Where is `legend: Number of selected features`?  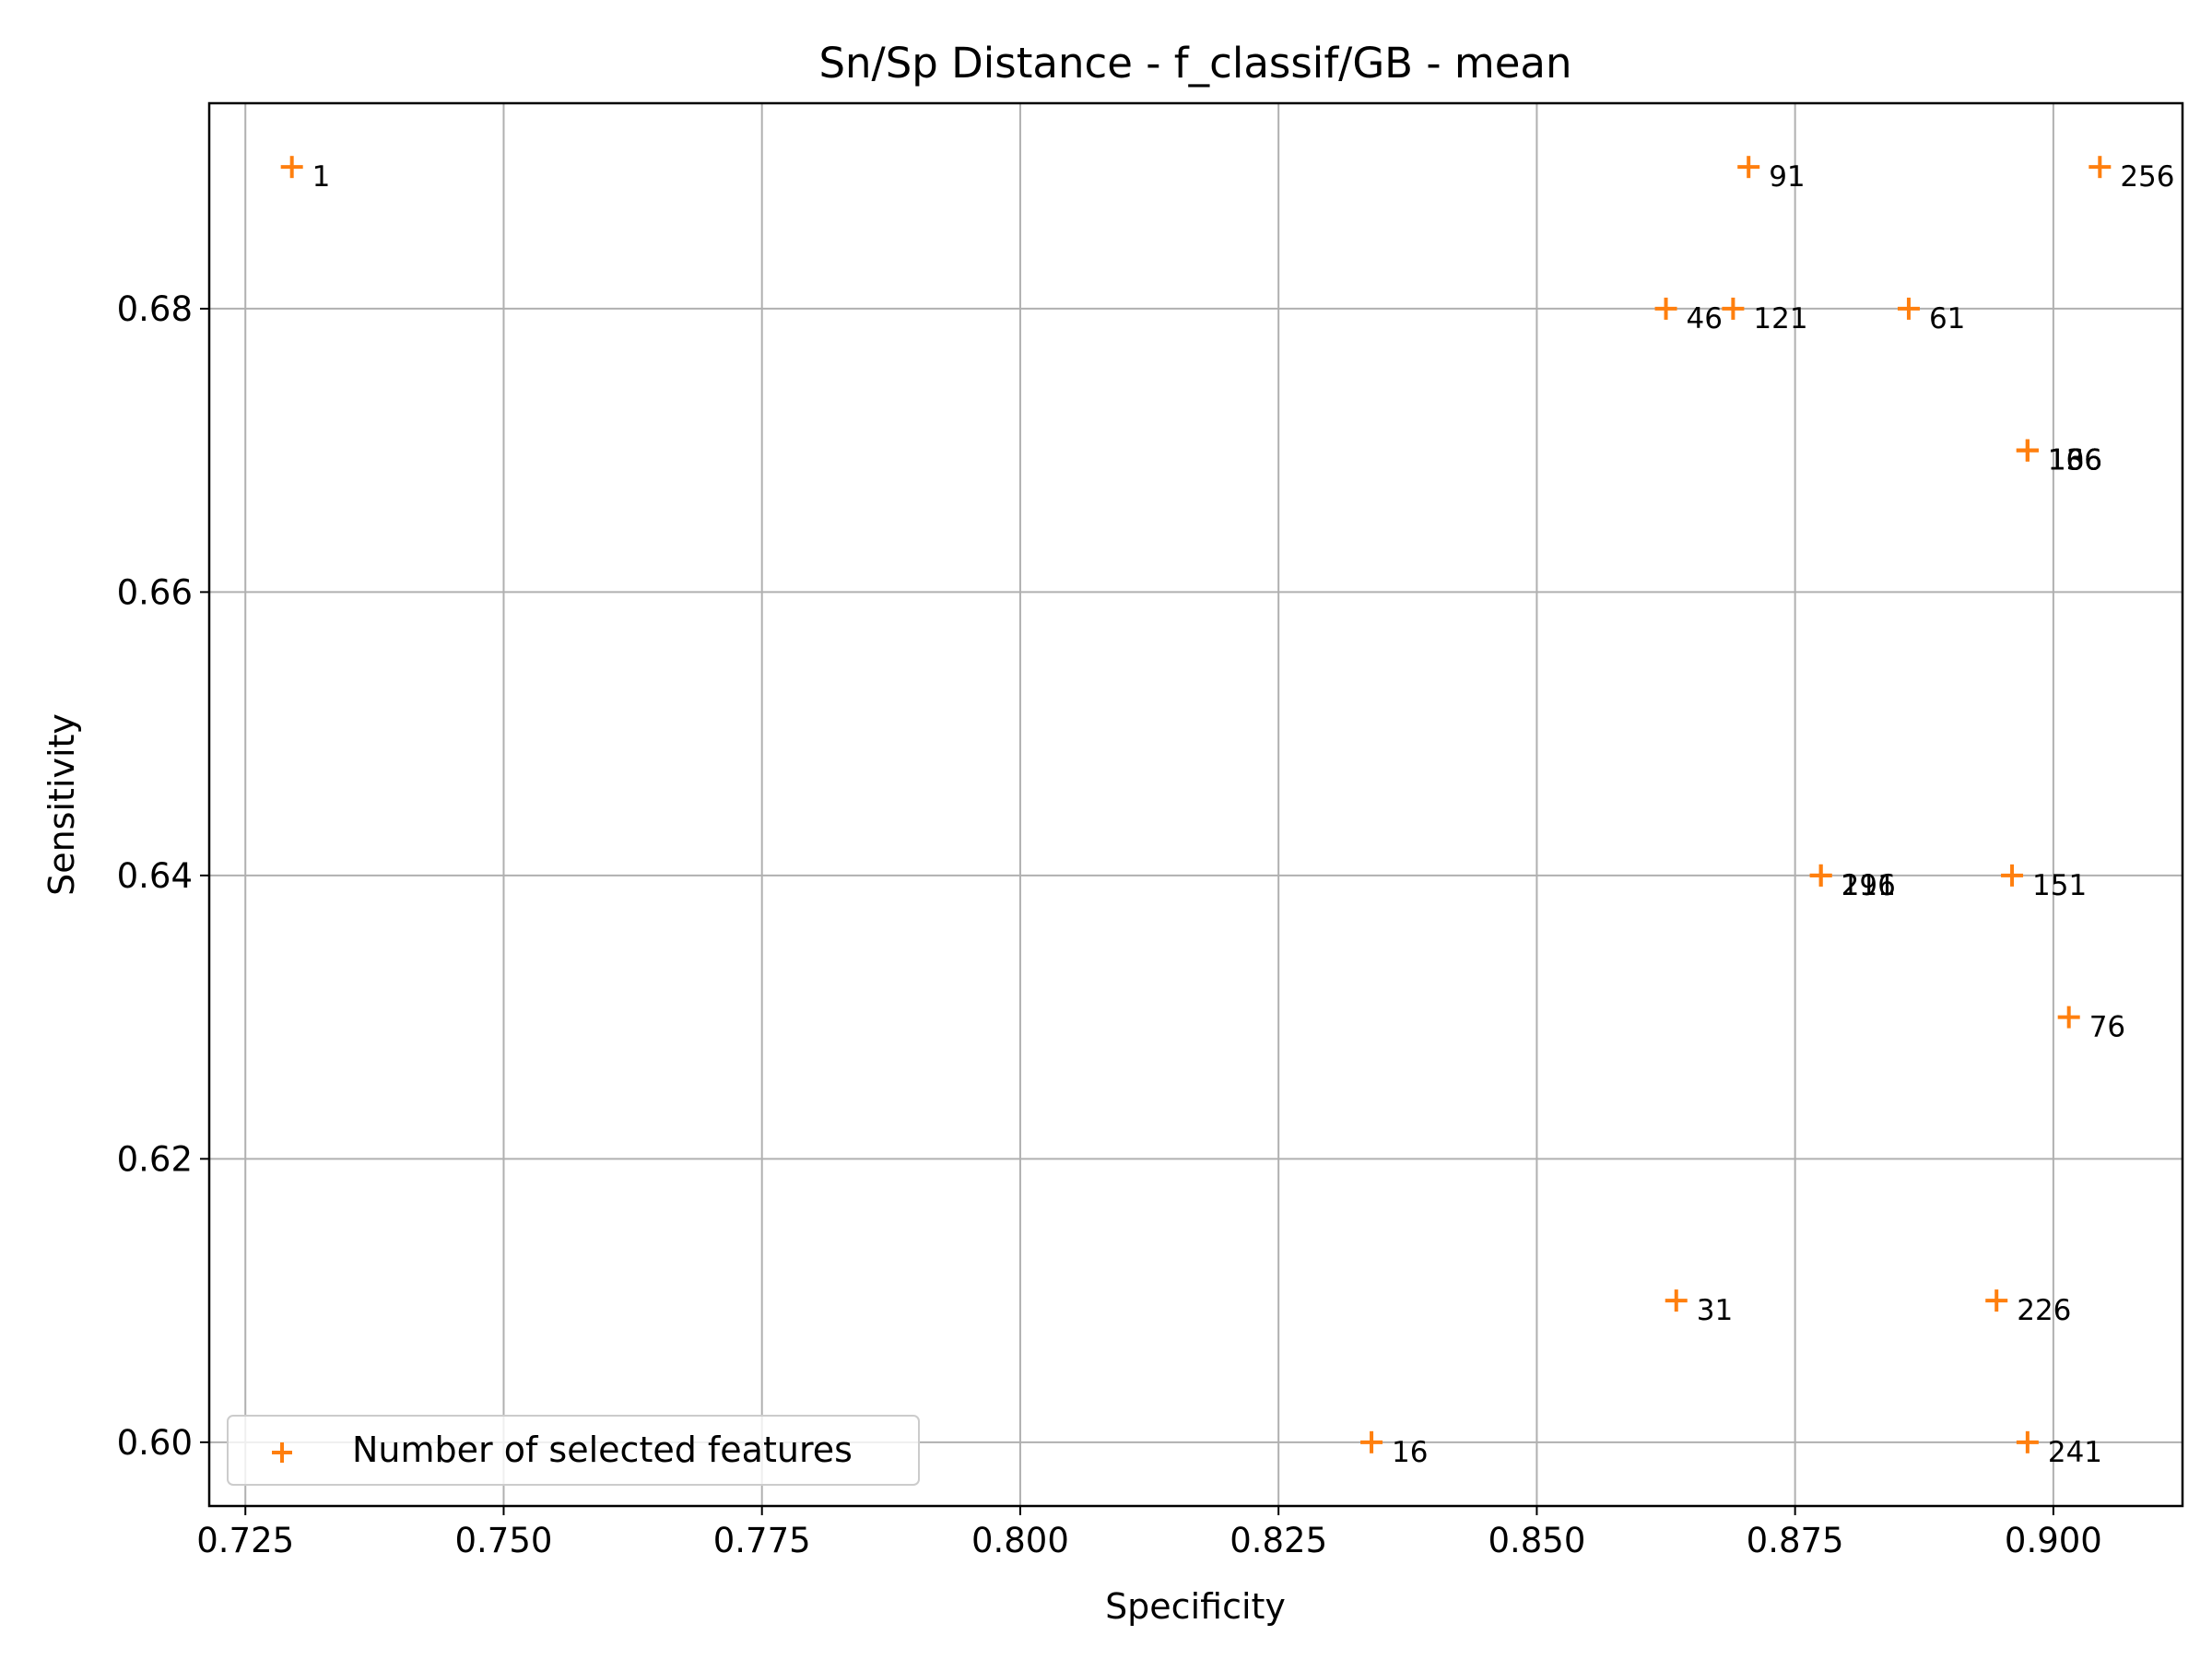
legend: Number of selected features is located at coordinates (573, 1450).